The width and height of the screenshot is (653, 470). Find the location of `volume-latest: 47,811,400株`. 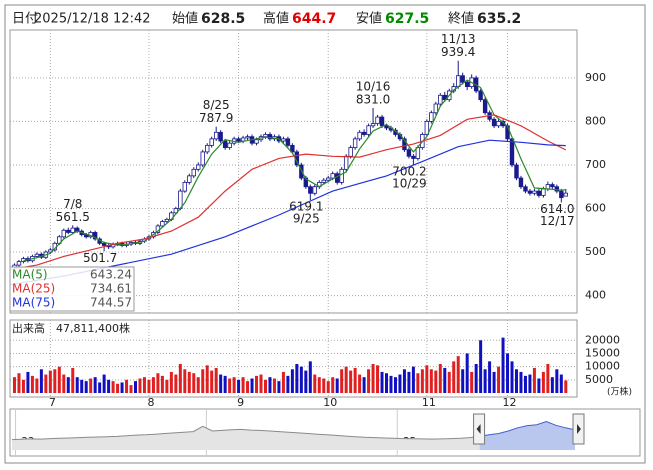

volume-latest: 47,811,400株 is located at coordinates (93, 328).